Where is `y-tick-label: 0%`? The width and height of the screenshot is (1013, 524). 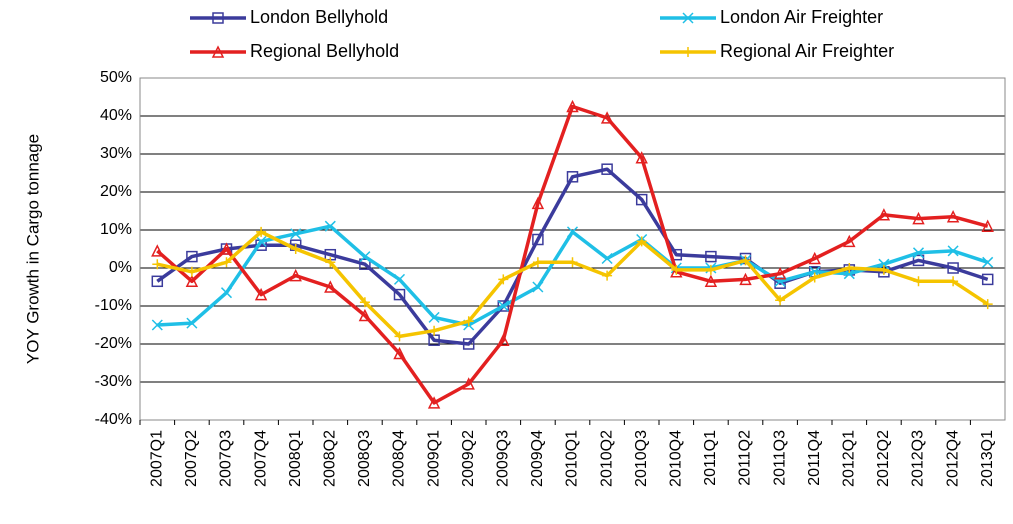
y-tick-label: 0% is located at coordinates (120, 267).